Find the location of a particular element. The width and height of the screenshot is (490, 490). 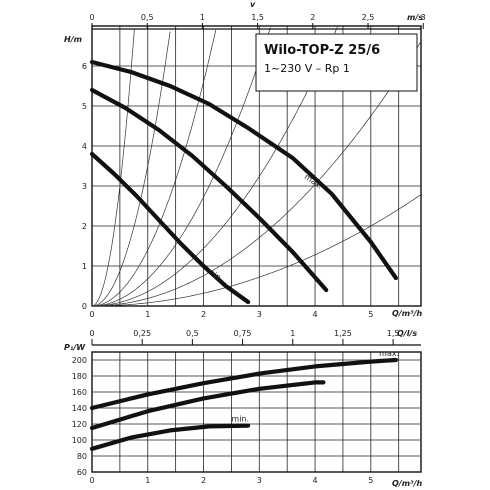

power-axis-label: P₁/W is located at coordinates (75, 347).